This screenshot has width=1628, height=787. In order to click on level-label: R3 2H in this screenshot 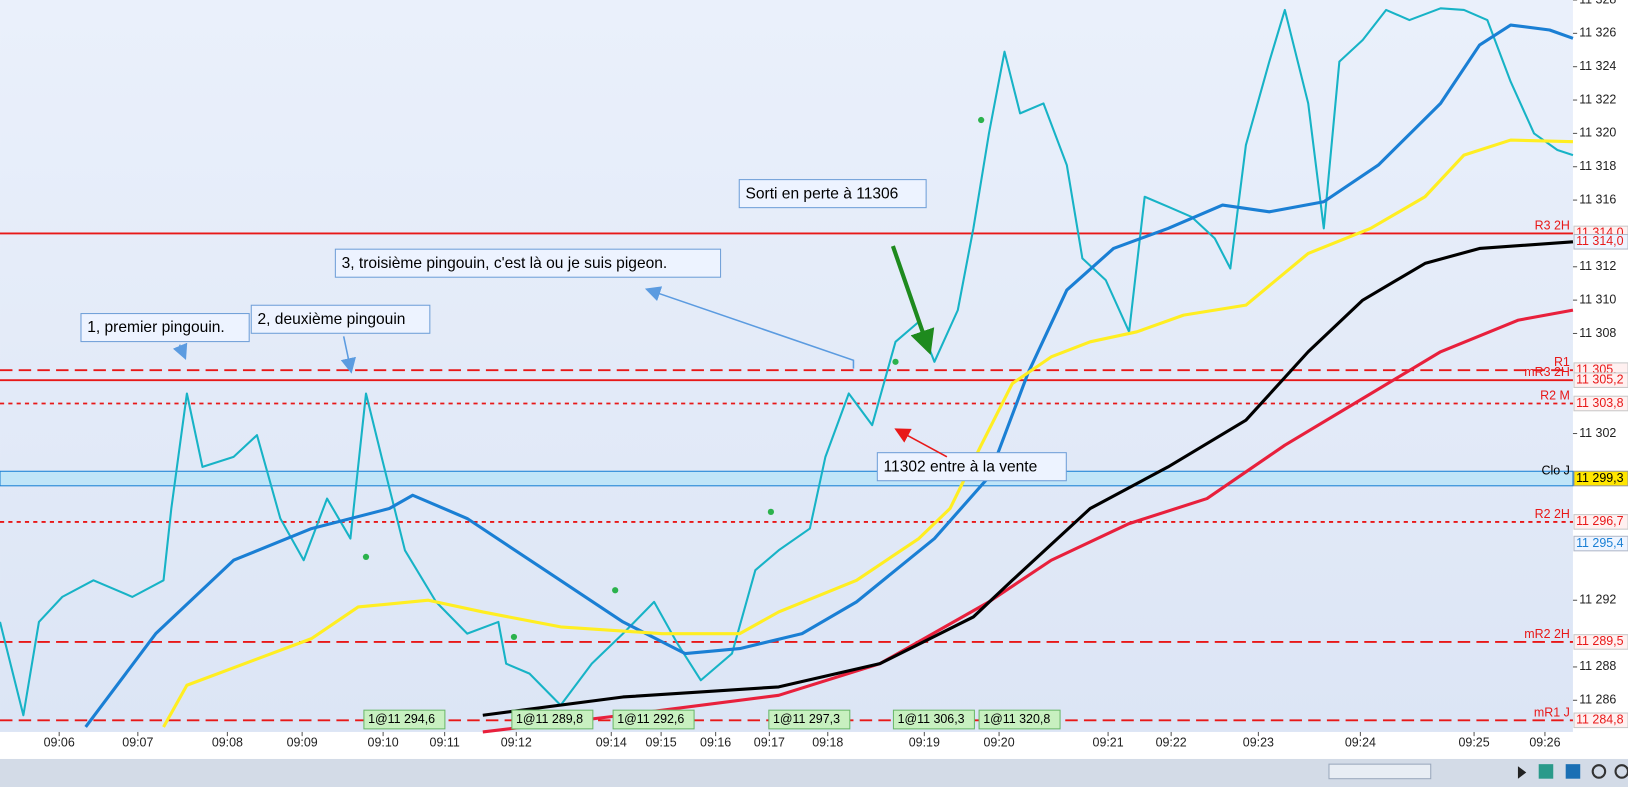, I will do `click(1552, 225)`.